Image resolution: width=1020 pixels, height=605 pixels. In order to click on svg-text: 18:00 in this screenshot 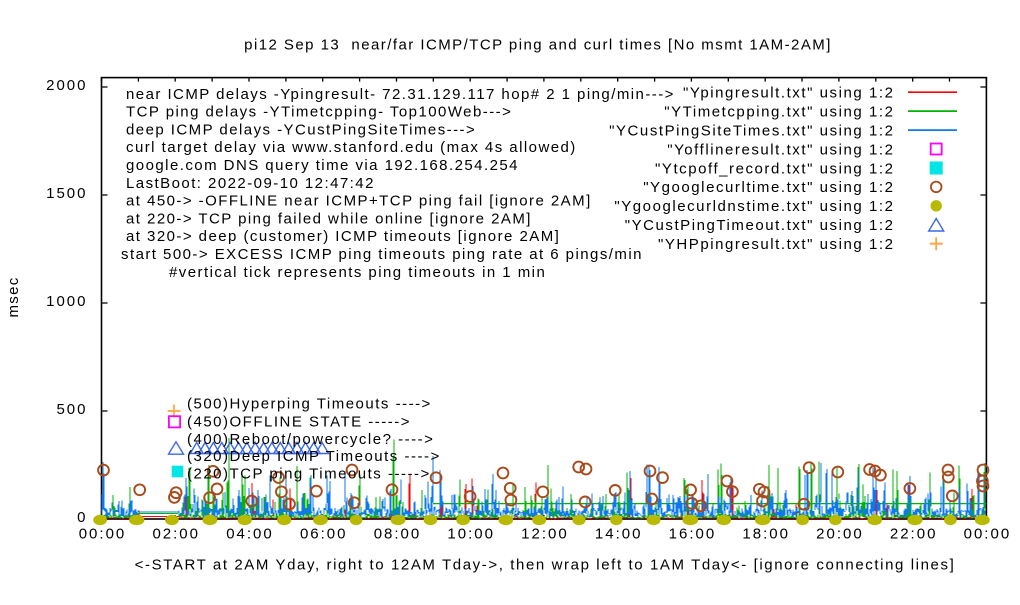, I will do `click(766, 533)`.